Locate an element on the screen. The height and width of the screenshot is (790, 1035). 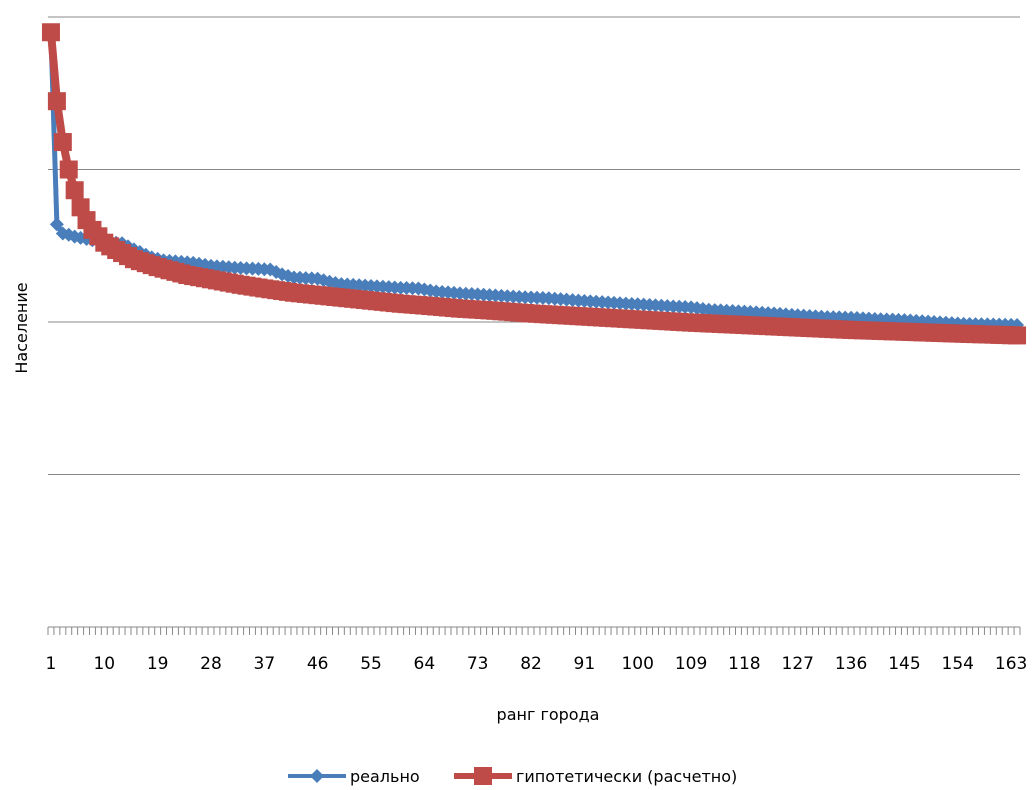
x-tick-label: 1 is located at coordinates (51, 664).